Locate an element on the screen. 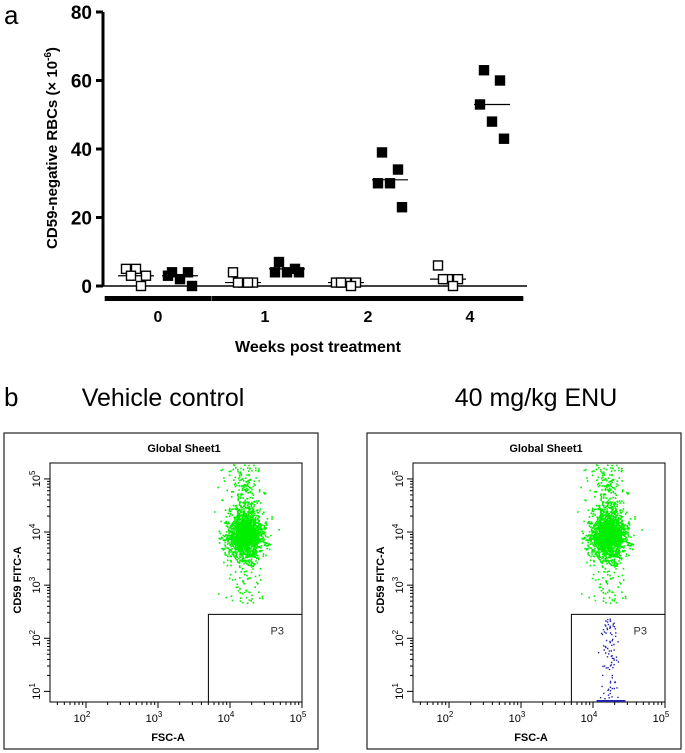 The height and width of the screenshot is (753, 685). panel-a-y-tick-label: 20 is located at coordinates (81, 219).